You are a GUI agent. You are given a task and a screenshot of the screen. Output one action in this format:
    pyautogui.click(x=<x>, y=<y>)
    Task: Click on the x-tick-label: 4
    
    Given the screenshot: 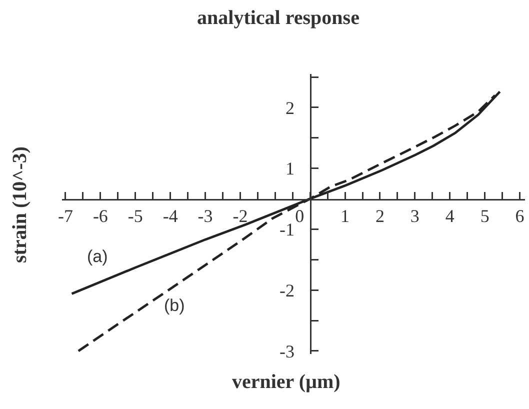 What is the action you would take?
    pyautogui.click(x=449, y=216)
    